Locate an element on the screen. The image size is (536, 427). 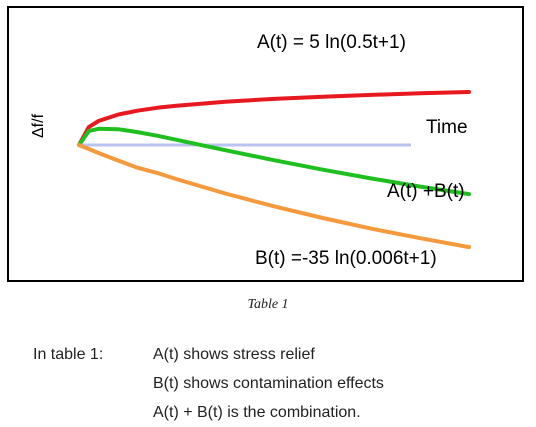
x-axis-label: Time is located at coordinates (447, 127).